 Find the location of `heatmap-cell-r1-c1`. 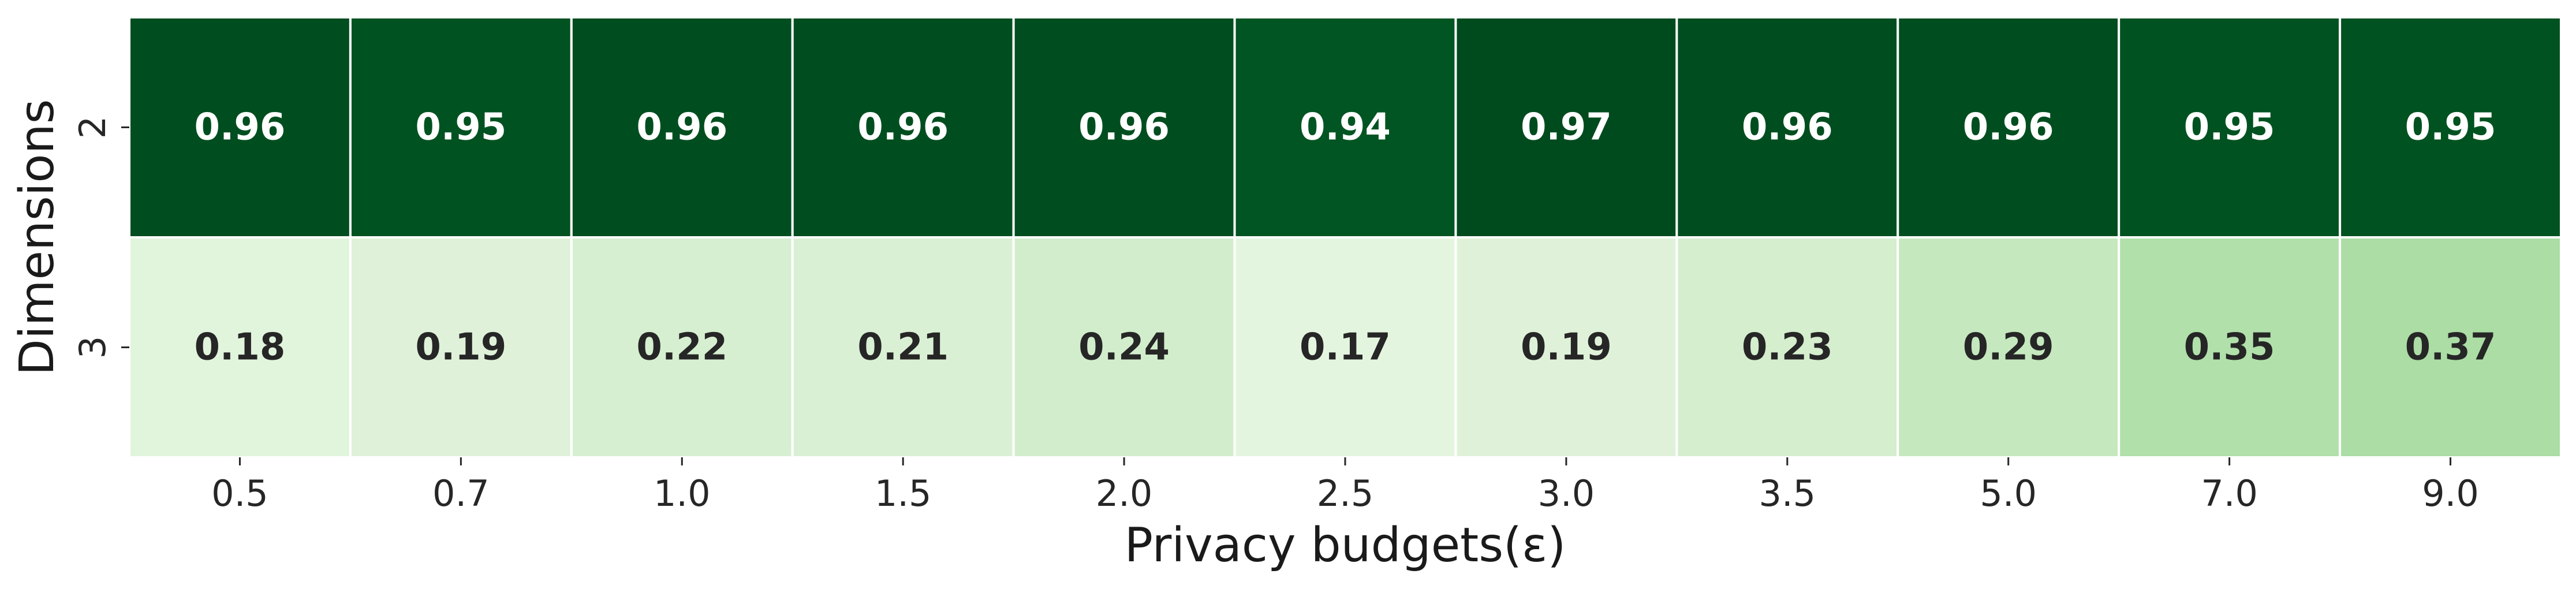

heatmap-cell-r1-c1 is located at coordinates (461, 347).